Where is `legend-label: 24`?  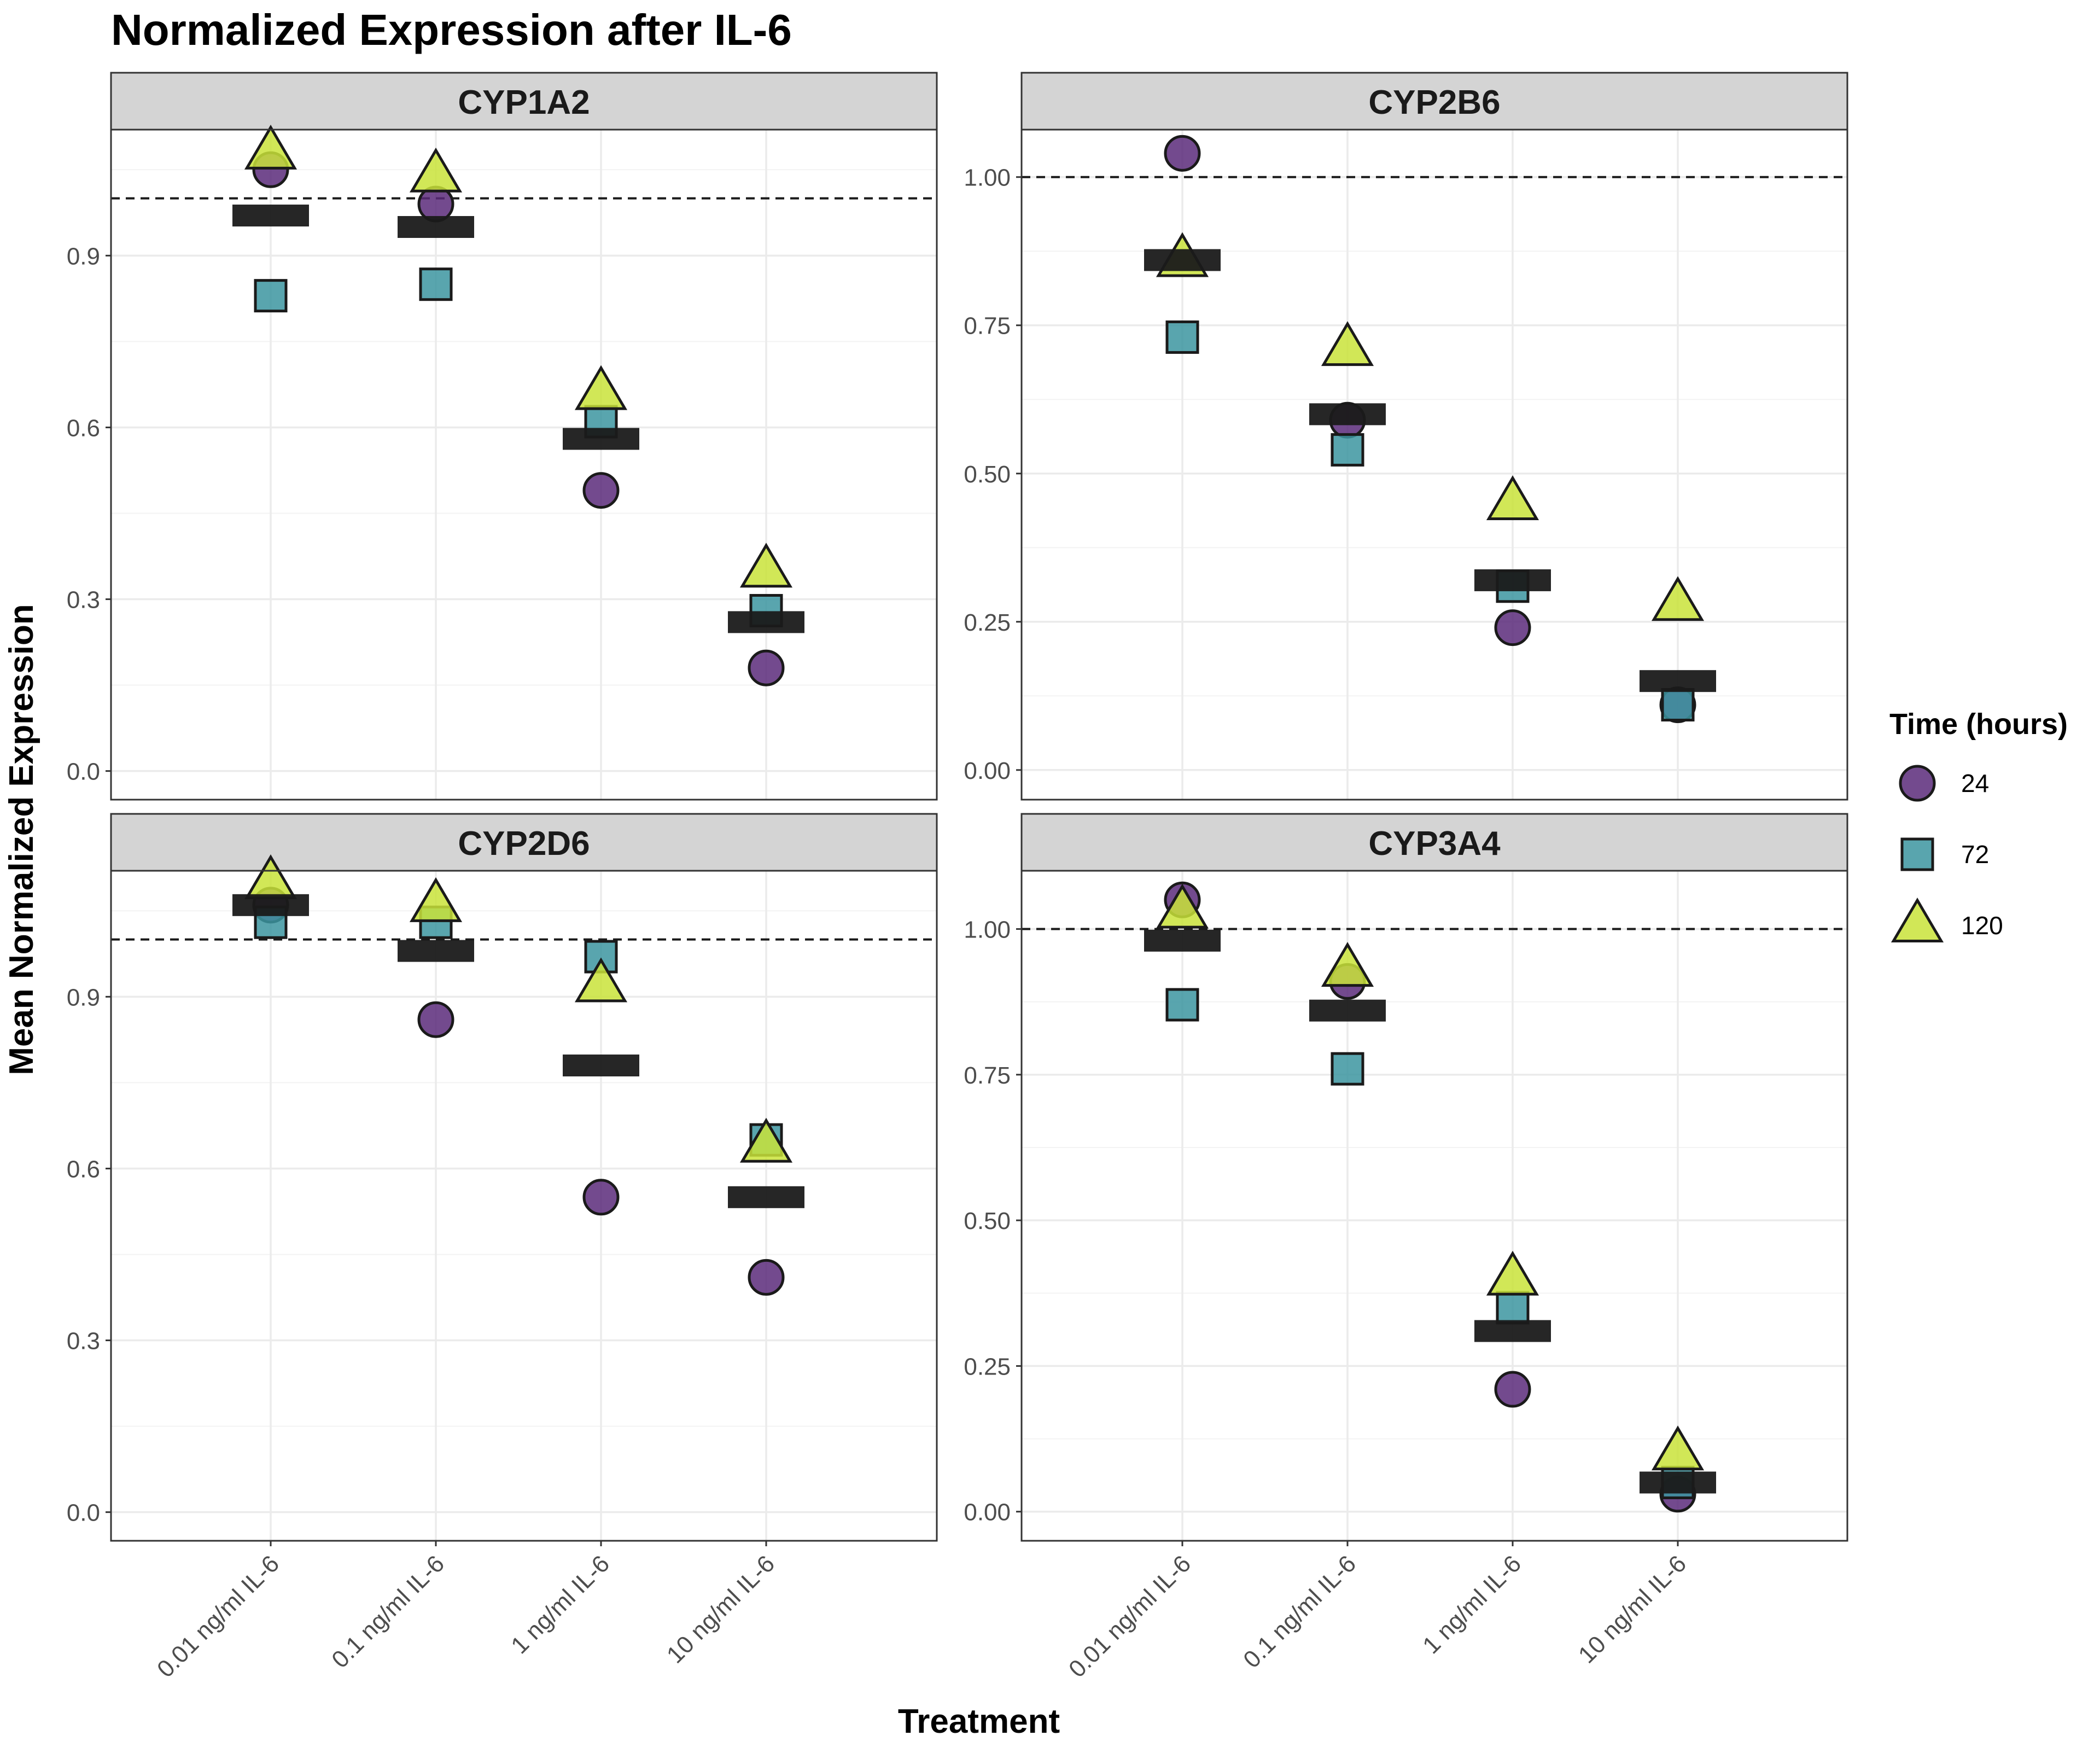 legend-label: 24 is located at coordinates (1975, 783).